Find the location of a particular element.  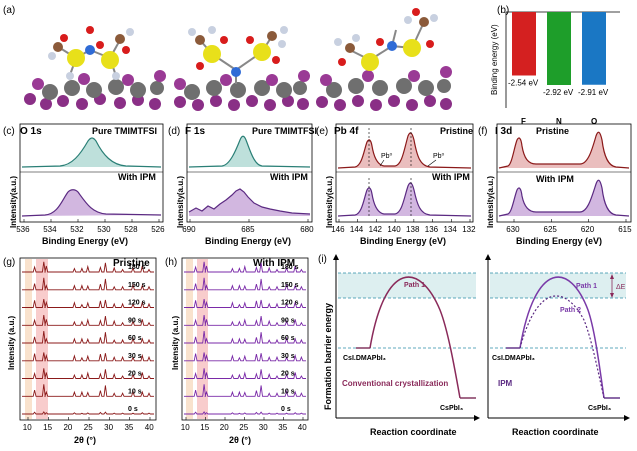

xrd-pattern-20s is located at coordinates (245, 373).